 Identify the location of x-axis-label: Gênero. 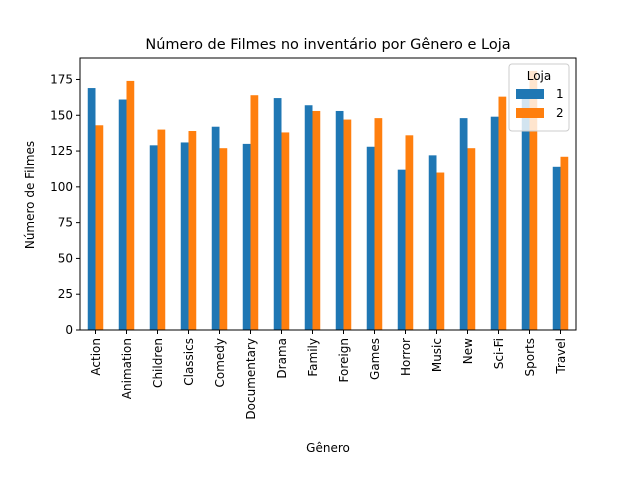
(328, 448).